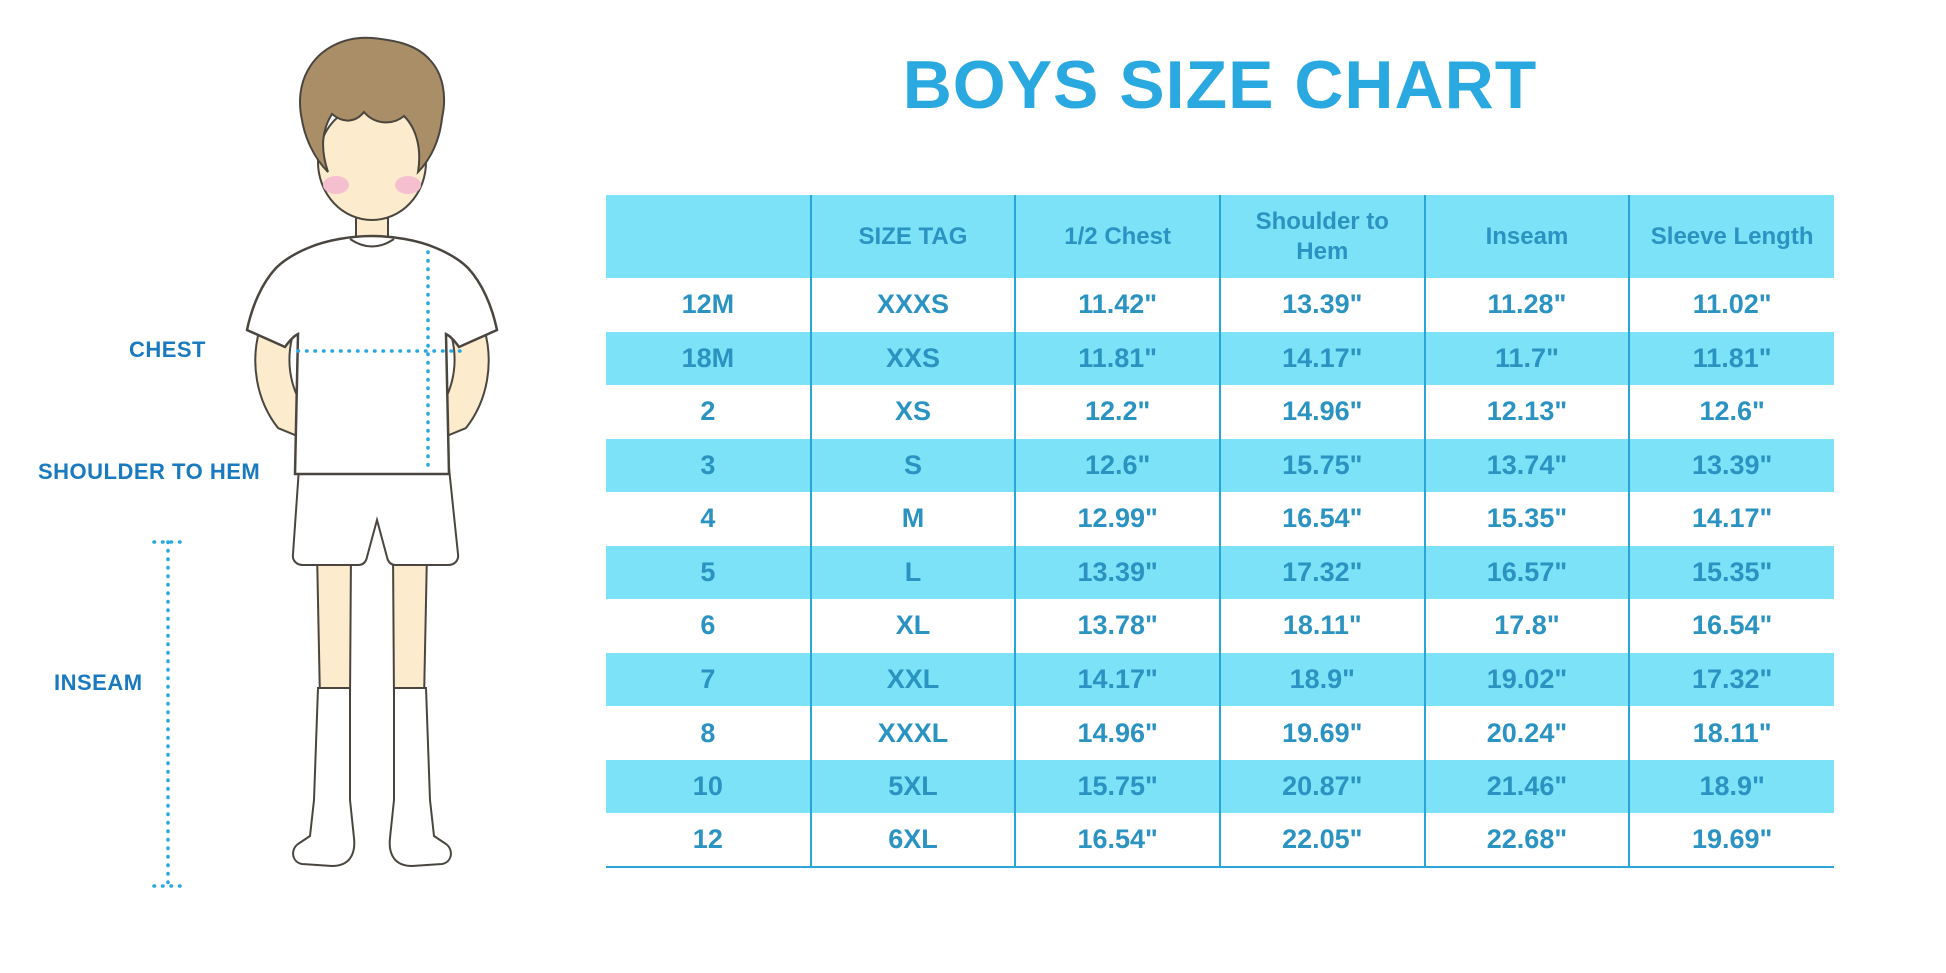  I want to click on row-size-label: 12, so click(707, 839).